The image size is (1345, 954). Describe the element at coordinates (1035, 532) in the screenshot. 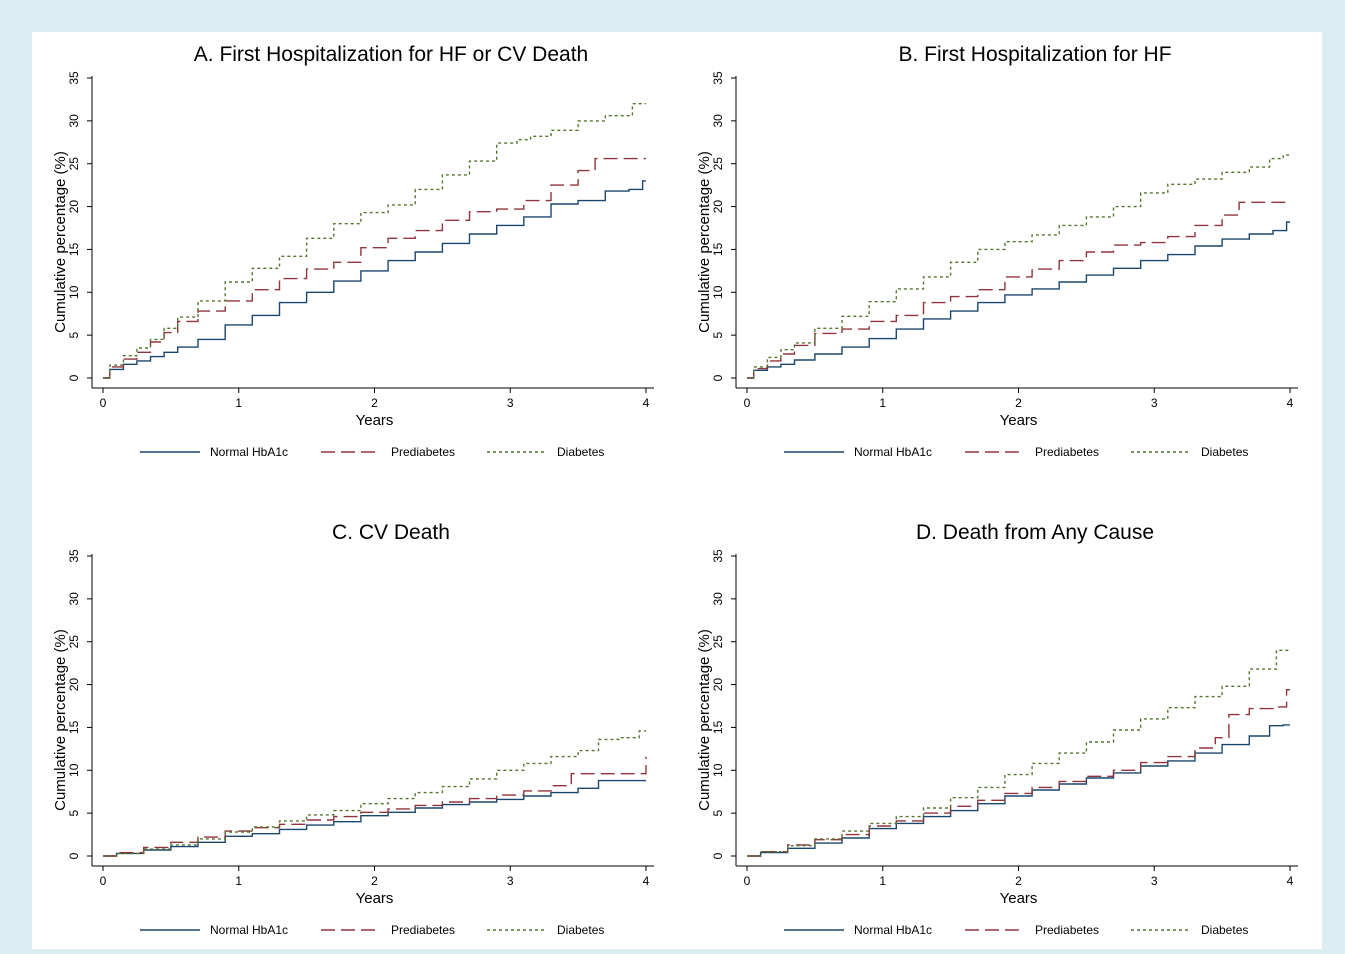

I see `panel-title: D. Death from Any Cause` at that location.